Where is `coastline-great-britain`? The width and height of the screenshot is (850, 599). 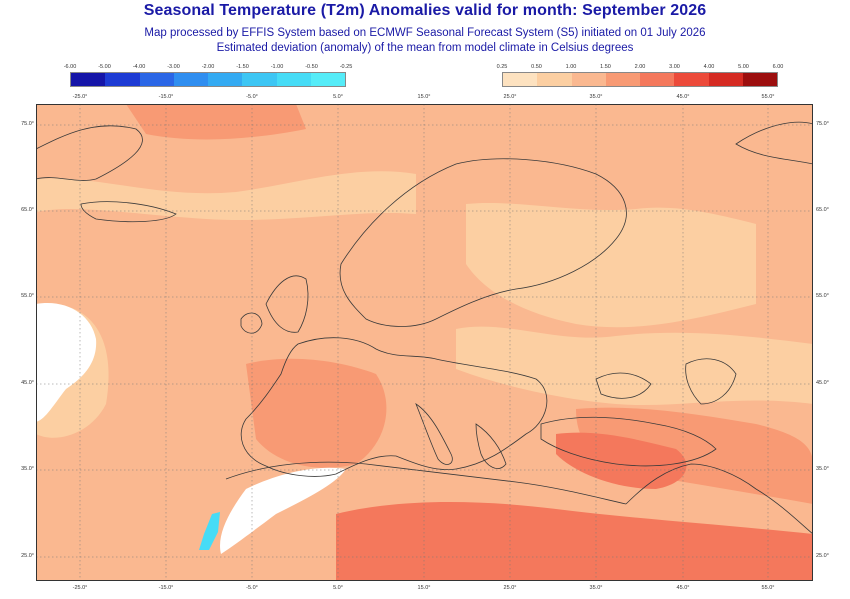
coastline-great-britain is located at coordinates (287, 304).